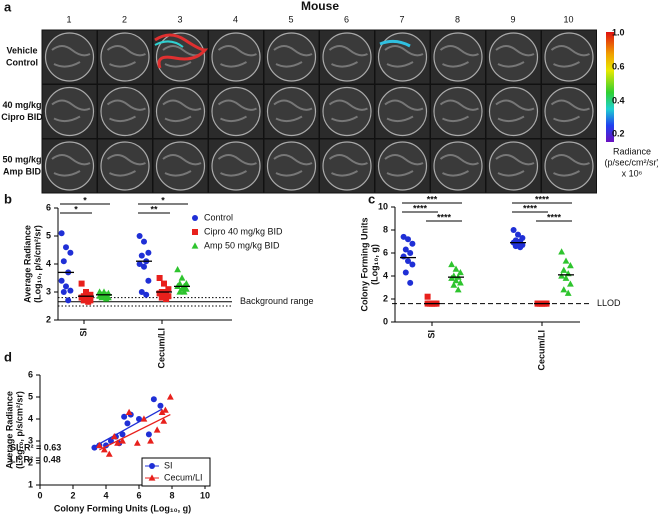  Describe the element at coordinates (105, 495) in the screenshot. I see `x-tick-label: 4` at that location.